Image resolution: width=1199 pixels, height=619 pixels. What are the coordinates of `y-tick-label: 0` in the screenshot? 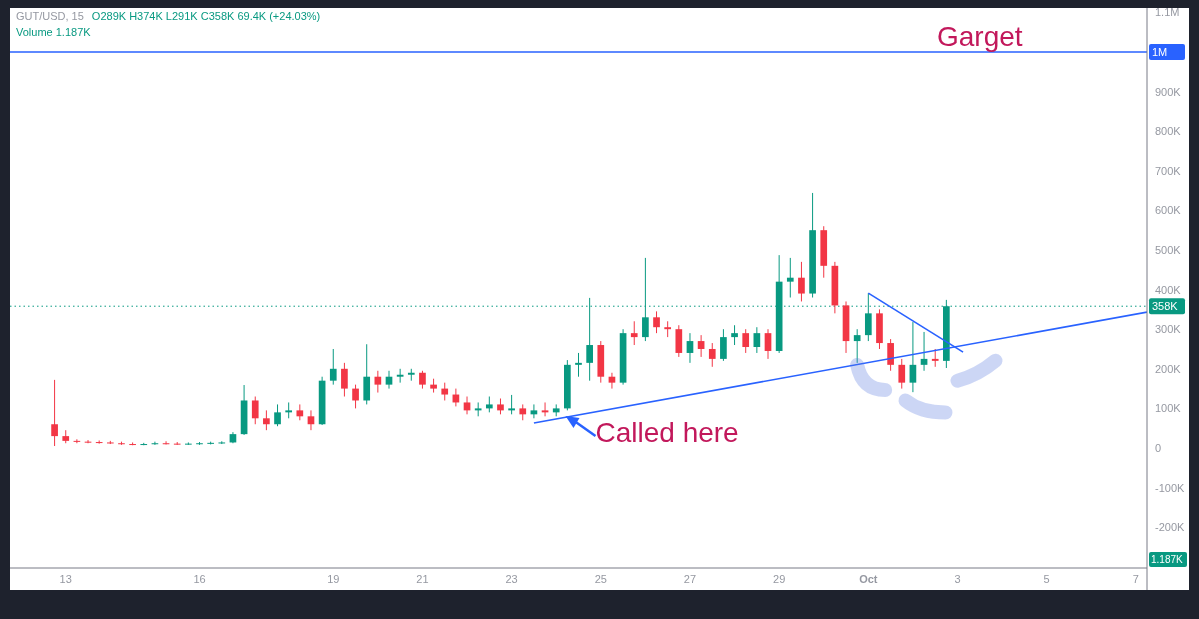 It's located at (1158, 448).